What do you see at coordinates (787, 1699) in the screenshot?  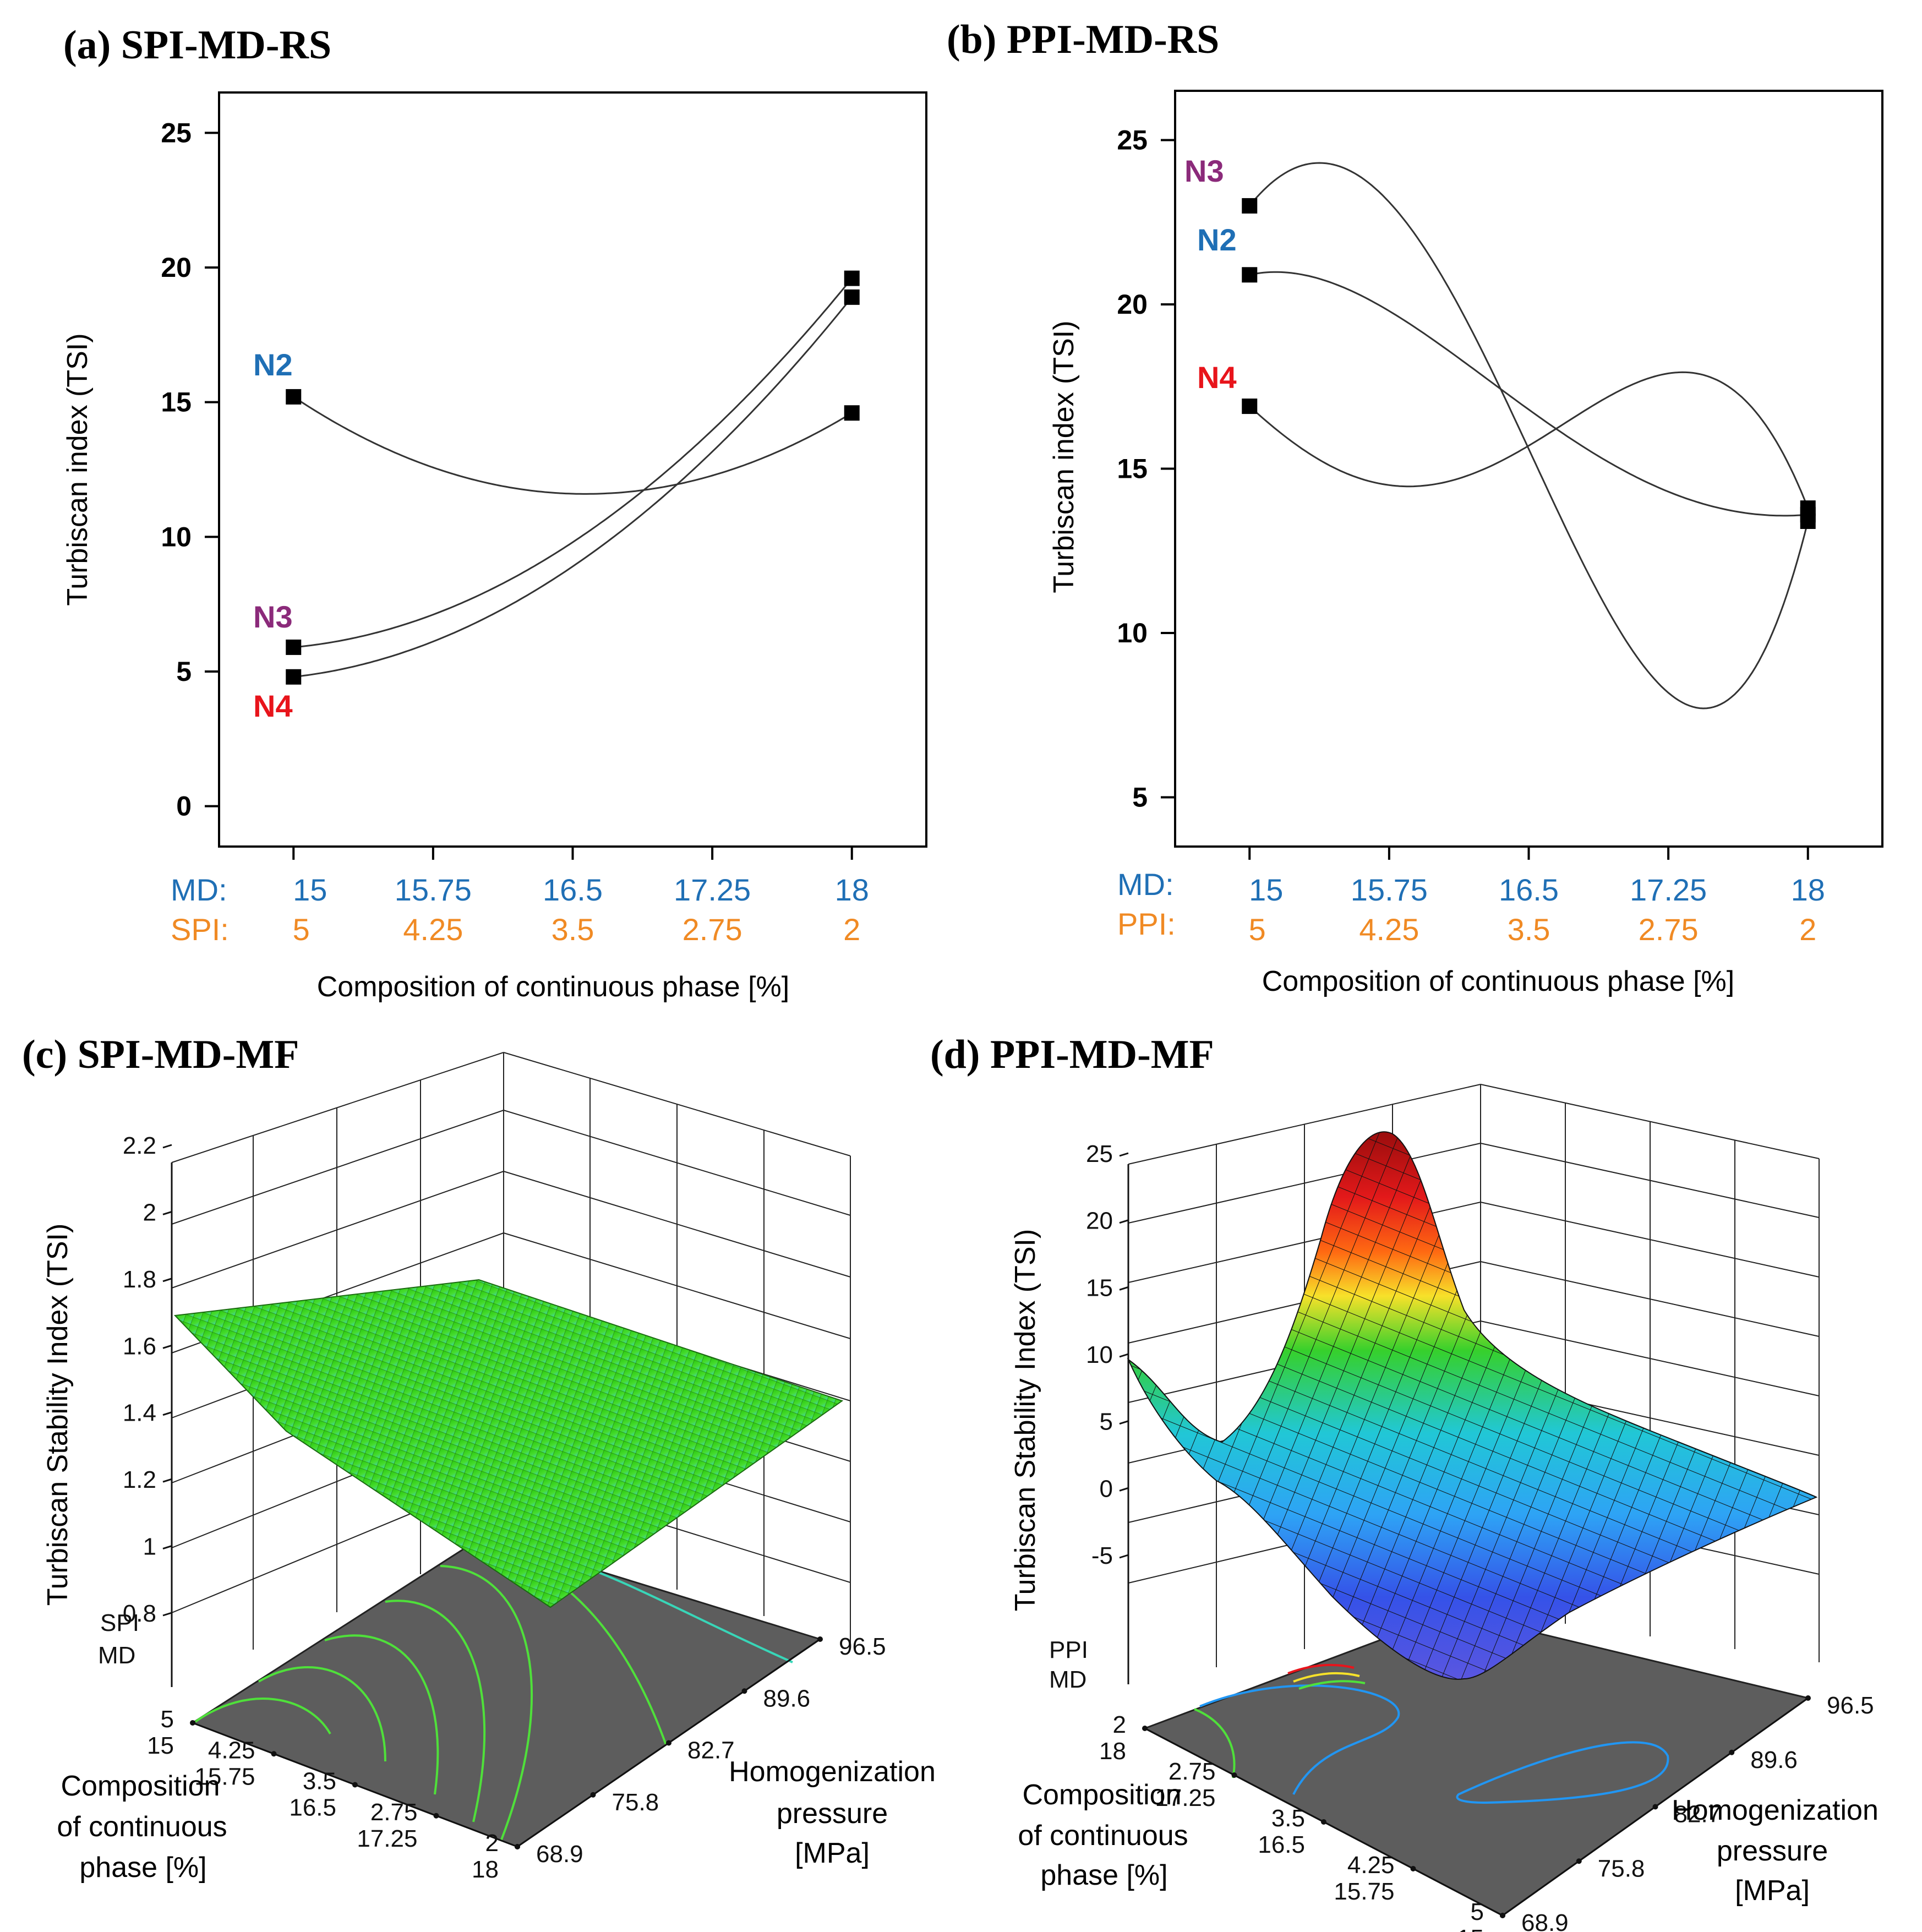 I see `c-ytick-label-1: 89.6` at bounding box center [787, 1699].